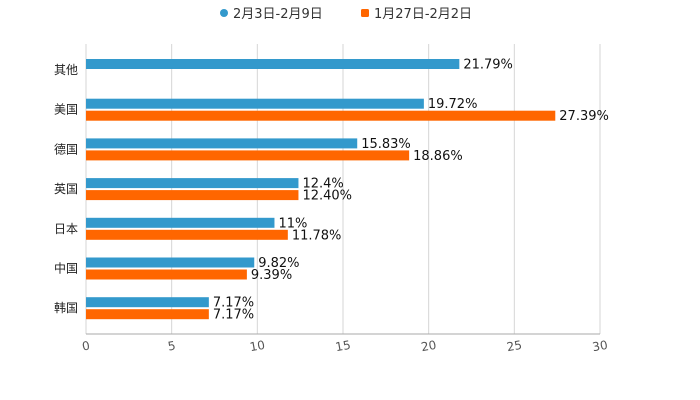 This screenshot has width=700, height=400. I want to click on x-tick-label: 25, so click(514, 346).